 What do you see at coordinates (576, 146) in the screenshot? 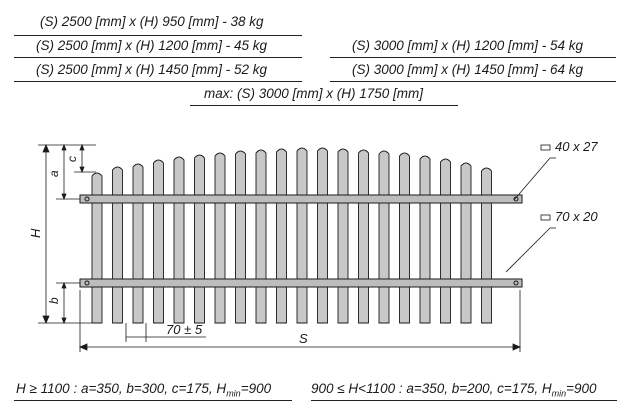
I see `top-rail-label: 40 x 27` at bounding box center [576, 146].